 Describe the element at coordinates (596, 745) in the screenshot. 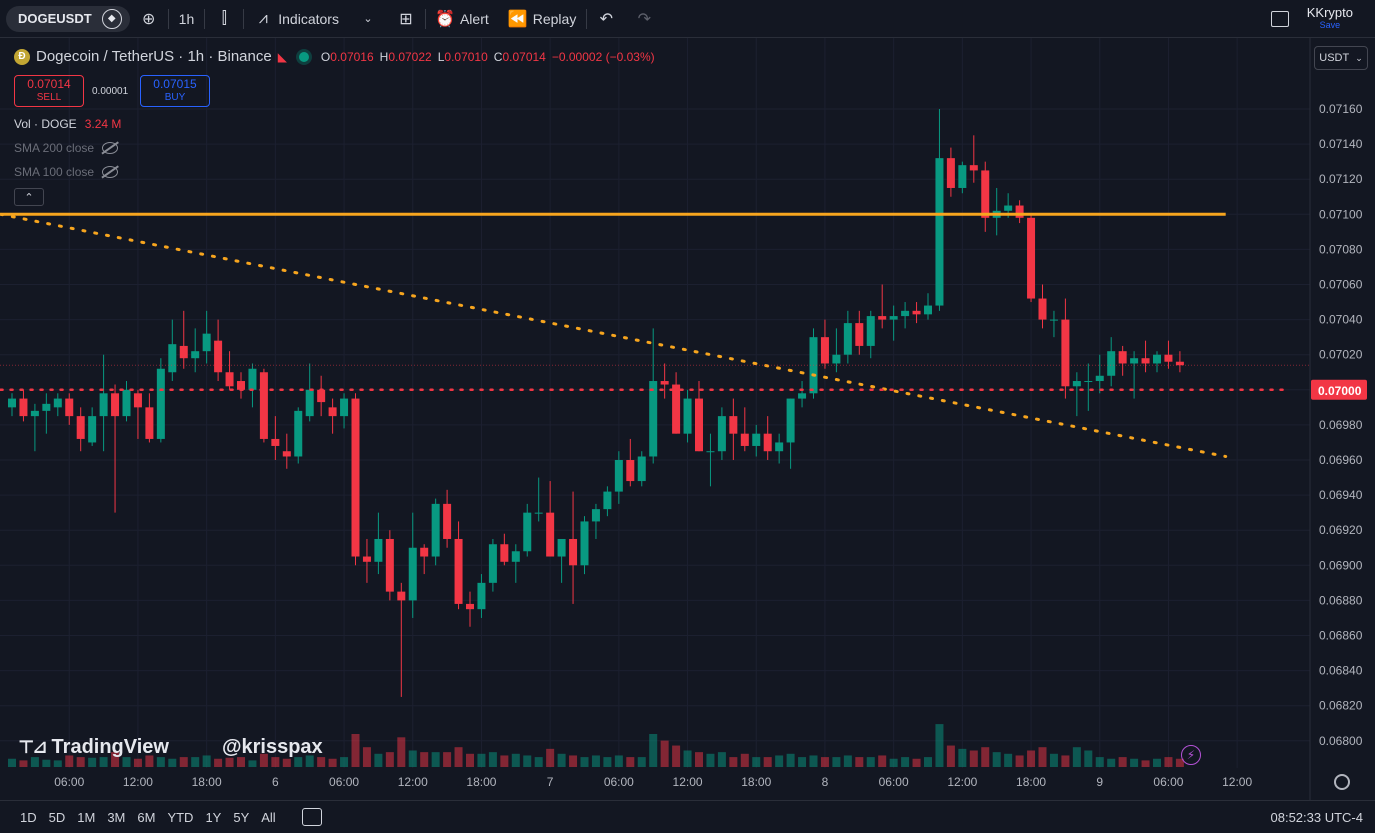

I see `volume-bars` at that location.